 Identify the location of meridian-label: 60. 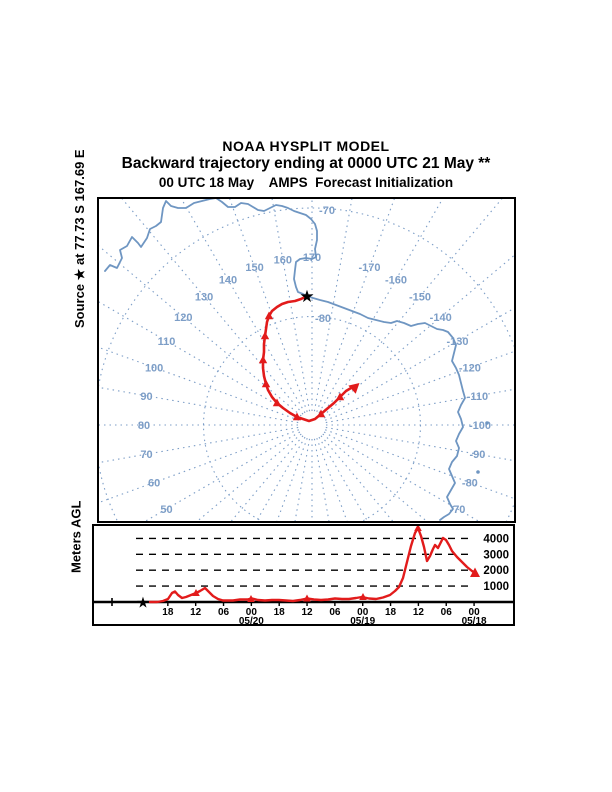
(154, 483).